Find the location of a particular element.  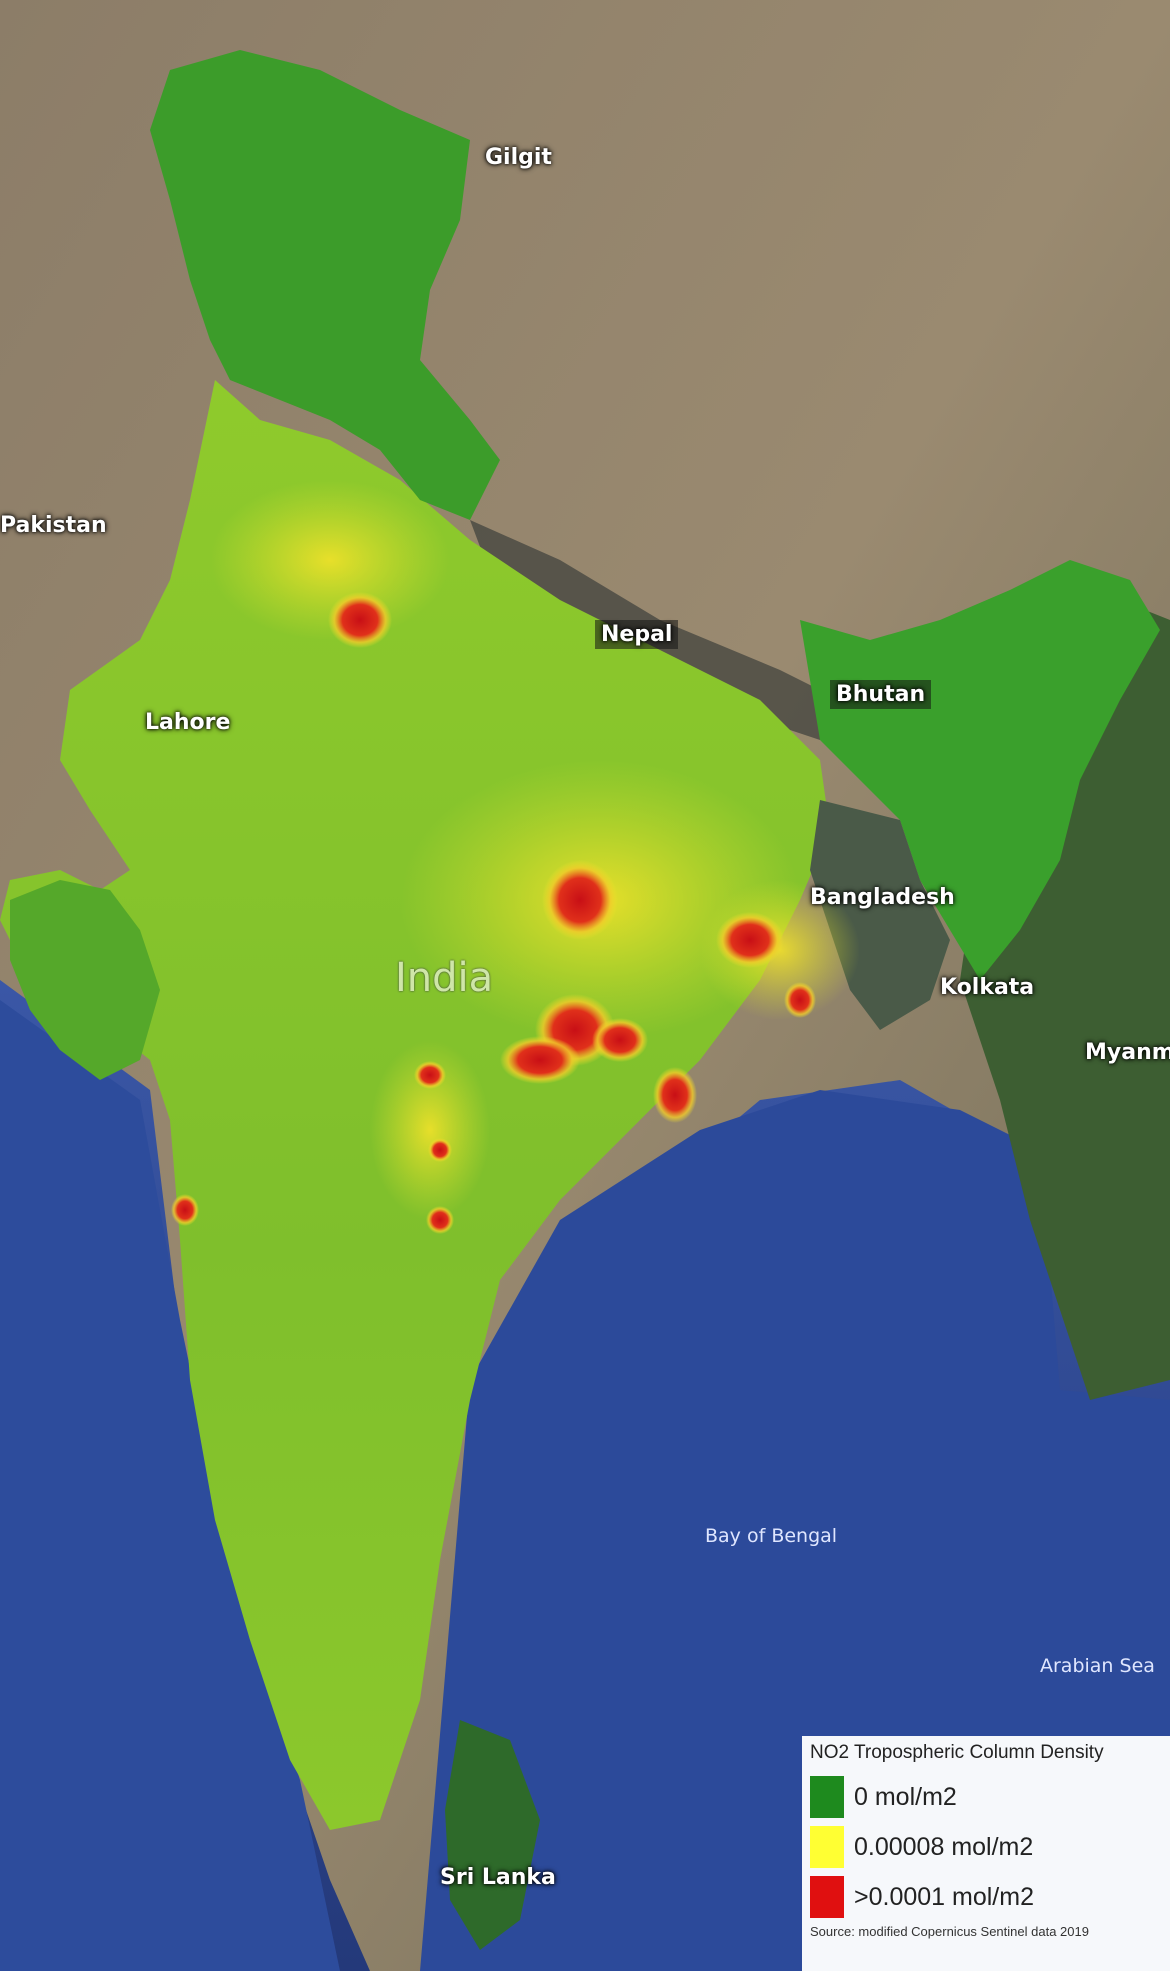

hotspot-delhi is located at coordinates (360, 620).